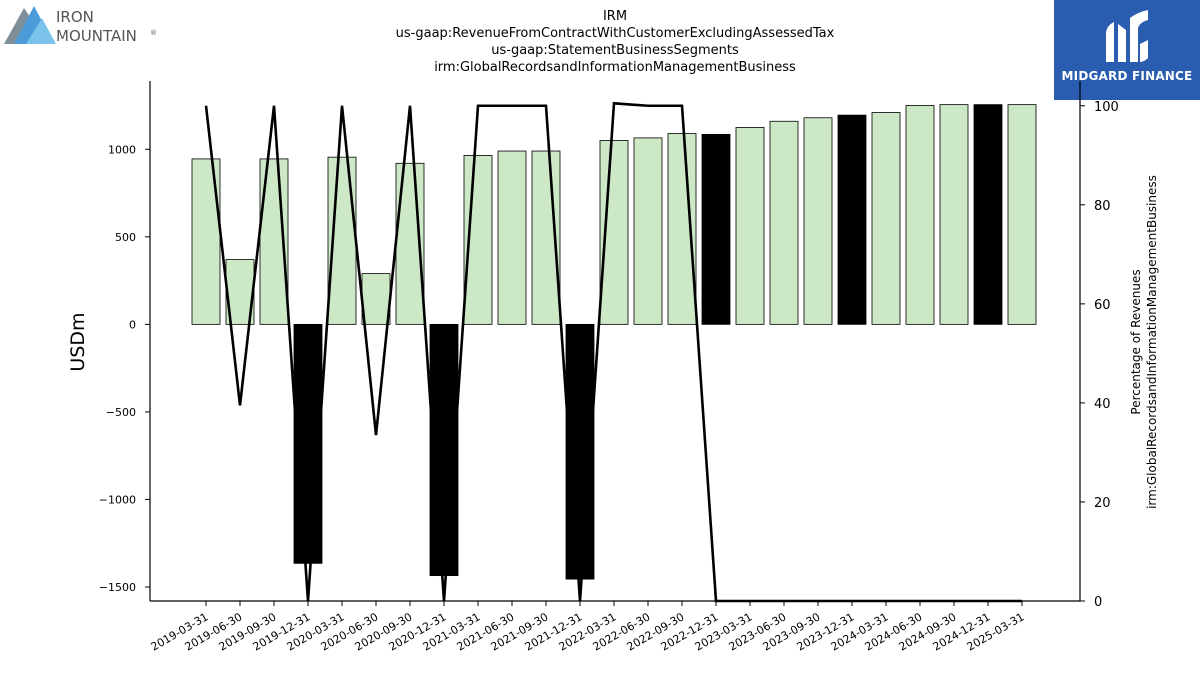 The width and height of the screenshot is (1200, 675). Describe the element at coordinates (1098, 602) in the screenshot. I see `y2-tick-label: 0` at that location.